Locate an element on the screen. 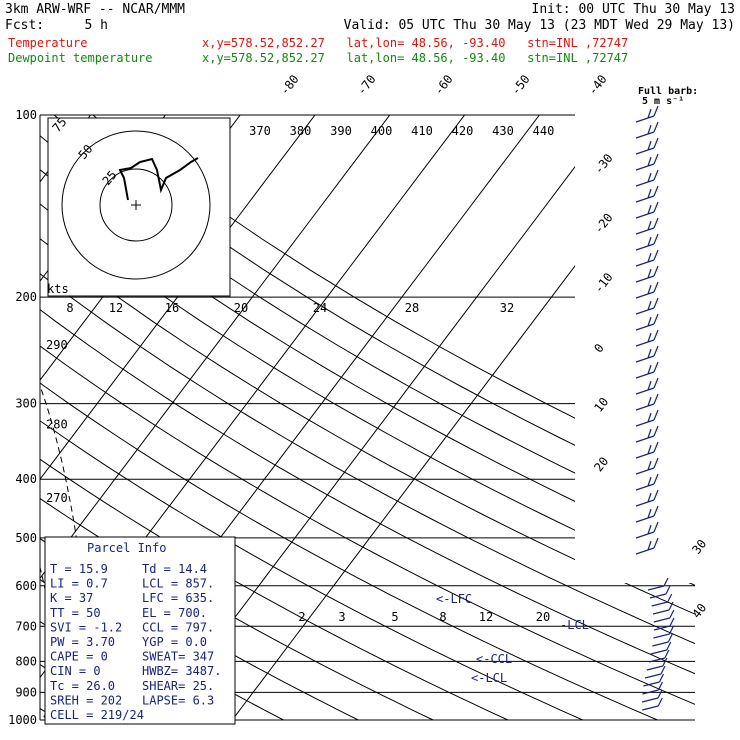 This screenshot has width=740, height=740. lcl-marker: <-LCL is located at coordinates (489, 678).